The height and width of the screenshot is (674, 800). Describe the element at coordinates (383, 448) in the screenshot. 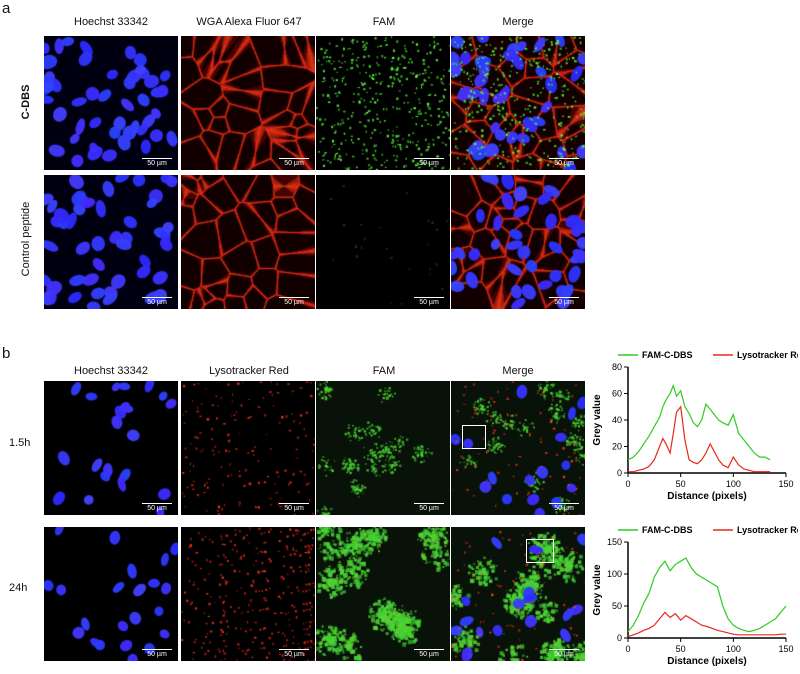

I see `image-b-fam-1-5h: 50 µm` at that location.